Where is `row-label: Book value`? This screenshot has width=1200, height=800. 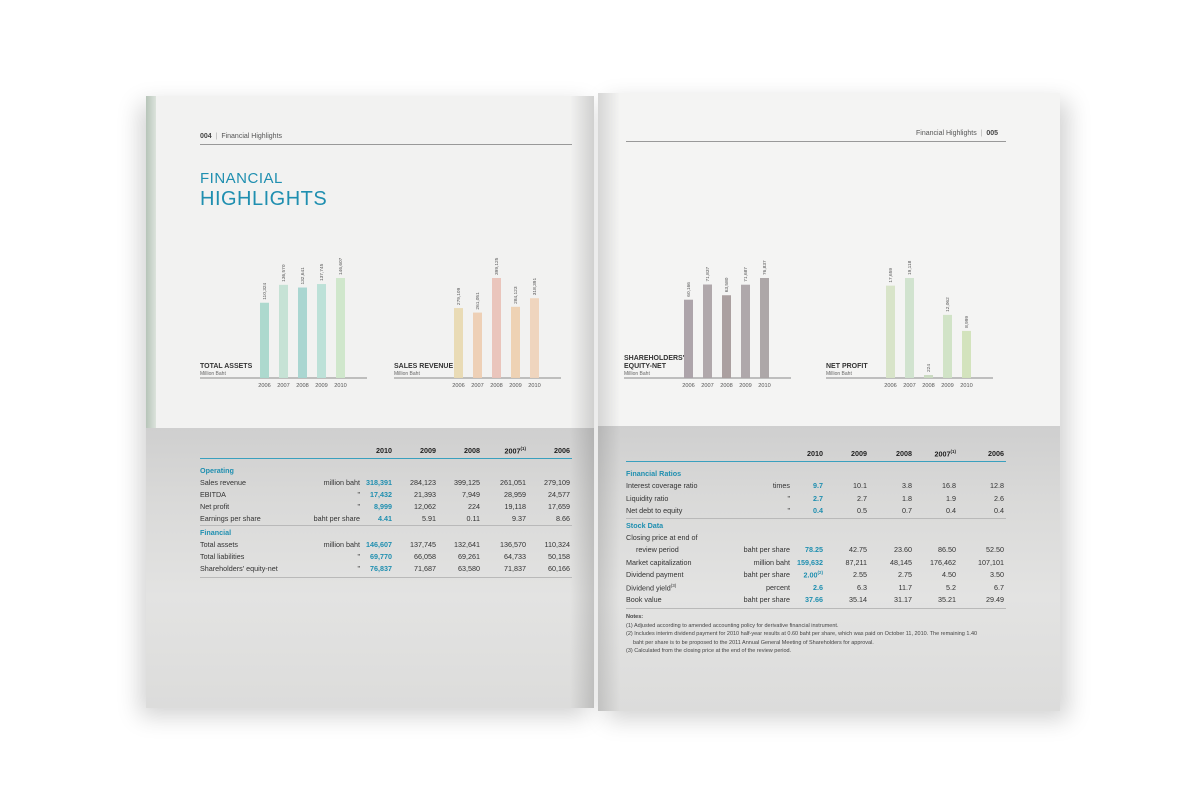 row-label: Book value is located at coordinates (644, 599).